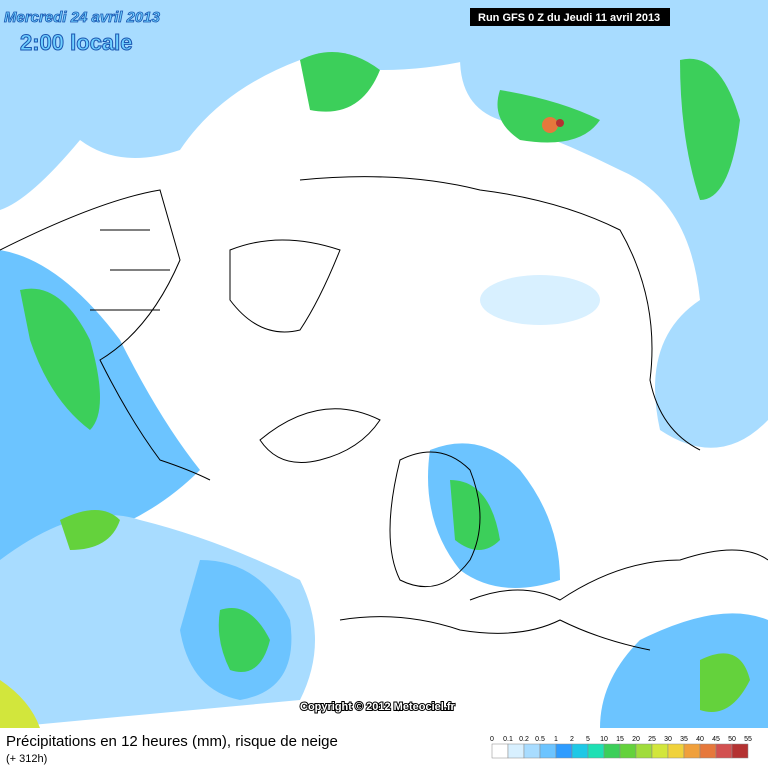  I want to click on legend-label: 0.1, so click(508, 739).